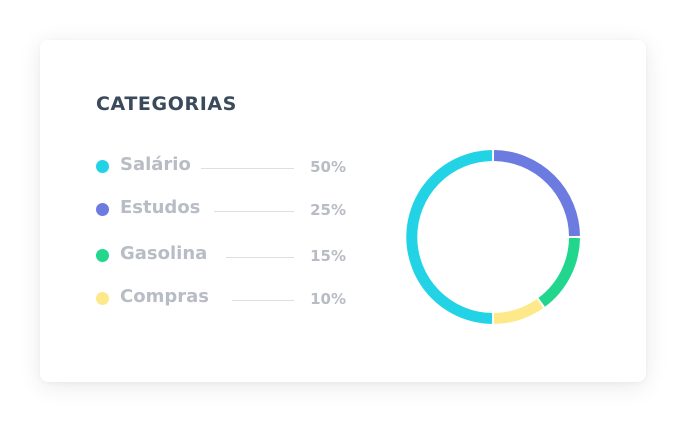 The height and width of the screenshot is (422, 686). What do you see at coordinates (166, 104) in the screenshot?
I see `card-title: CATEGORIAS` at bounding box center [166, 104].